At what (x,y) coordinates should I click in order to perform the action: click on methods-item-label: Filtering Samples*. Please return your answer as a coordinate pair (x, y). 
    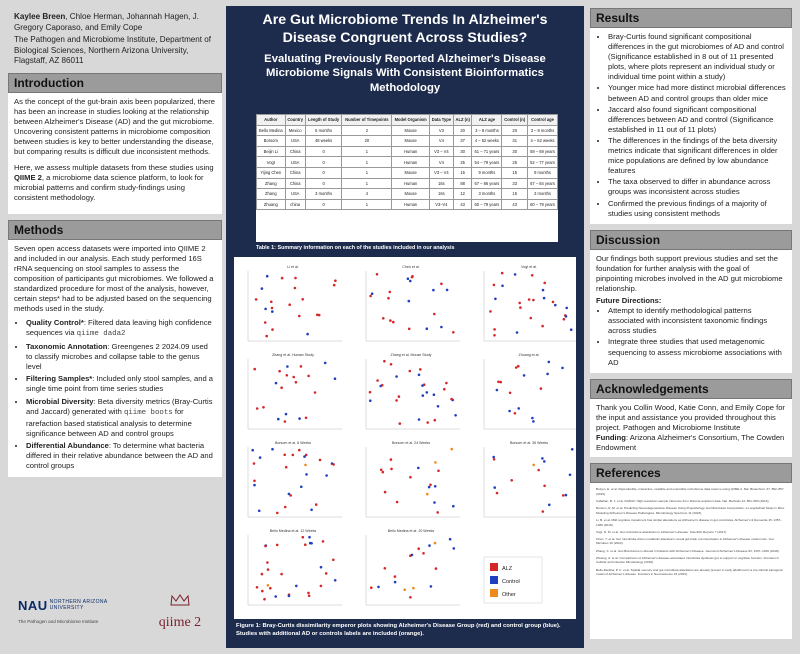
    Looking at the image, I should click on (59, 379).